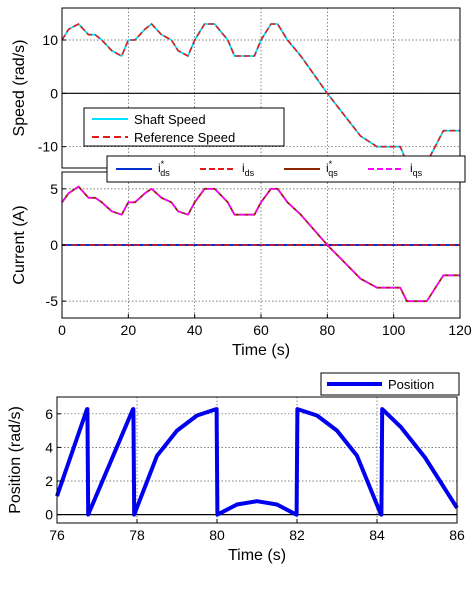 The width and height of the screenshot is (474, 603). Describe the element at coordinates (195, 330) in the screenshot. I see `x-tick-label: 40` at that location.